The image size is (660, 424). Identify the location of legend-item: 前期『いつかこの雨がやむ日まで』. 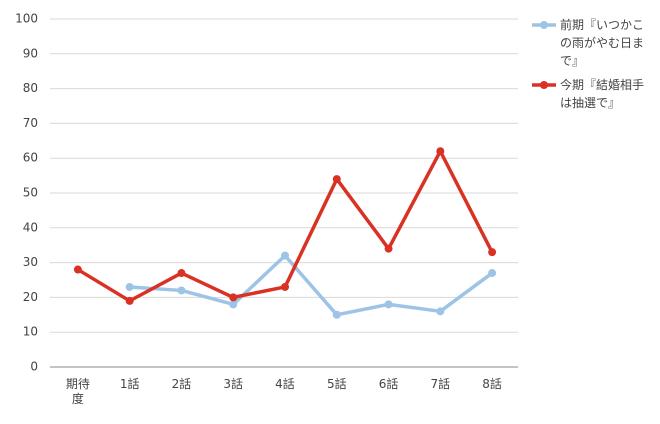
(592, 43).